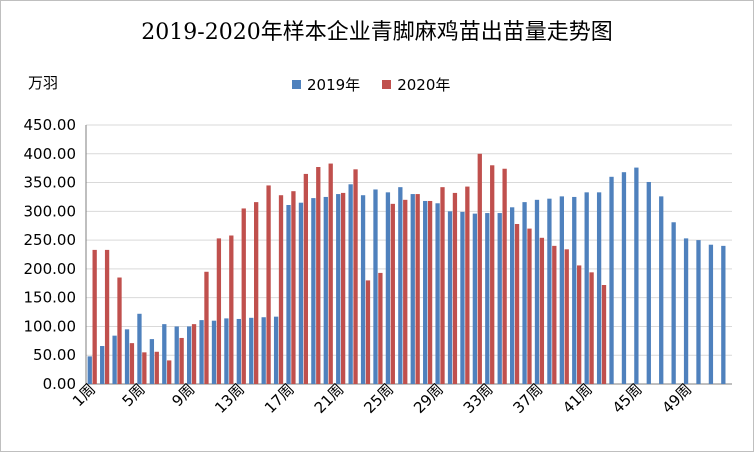 The height and width of the screenshot is (452, 754). What do you see at coordinates (677, 398) in the screenshot?
I see `x-tick-label: 49周` at bounding box center [677, 398].